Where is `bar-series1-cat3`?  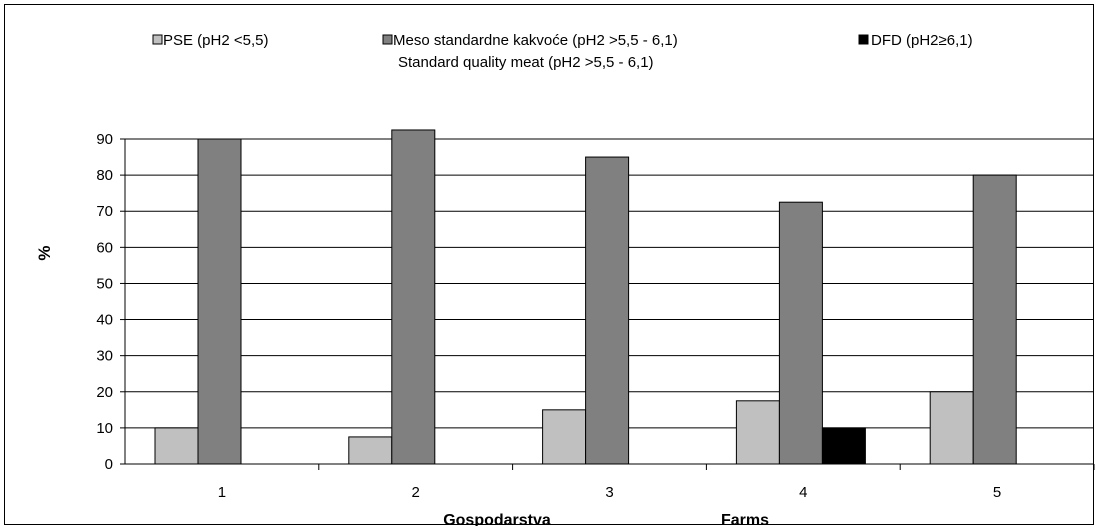
bar-series1-cat3 is located at coordinates (607, 310).